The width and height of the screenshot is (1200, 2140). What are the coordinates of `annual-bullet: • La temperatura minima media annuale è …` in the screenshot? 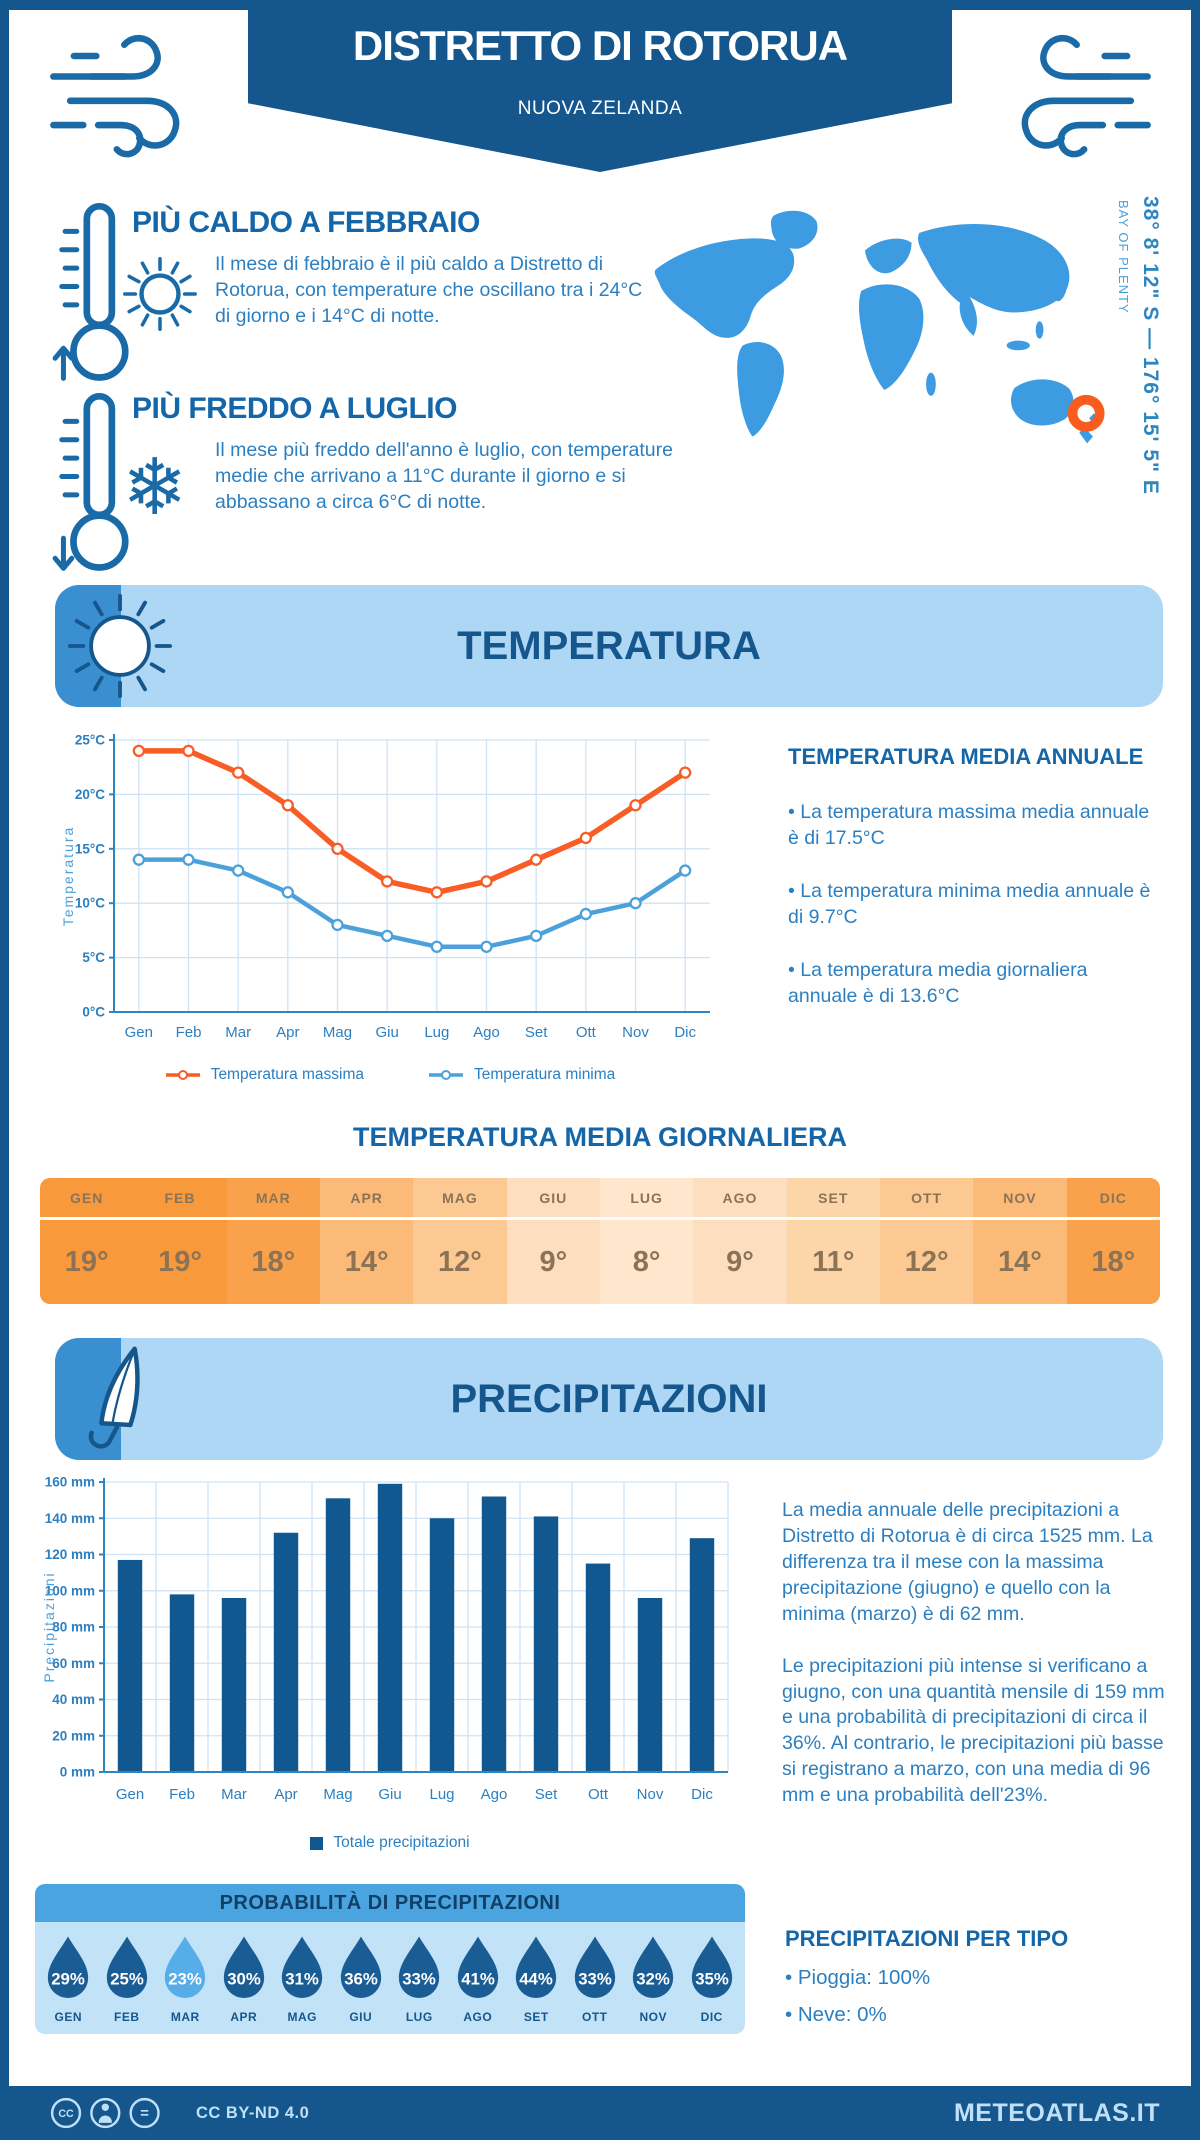 It's located at (969, 903).